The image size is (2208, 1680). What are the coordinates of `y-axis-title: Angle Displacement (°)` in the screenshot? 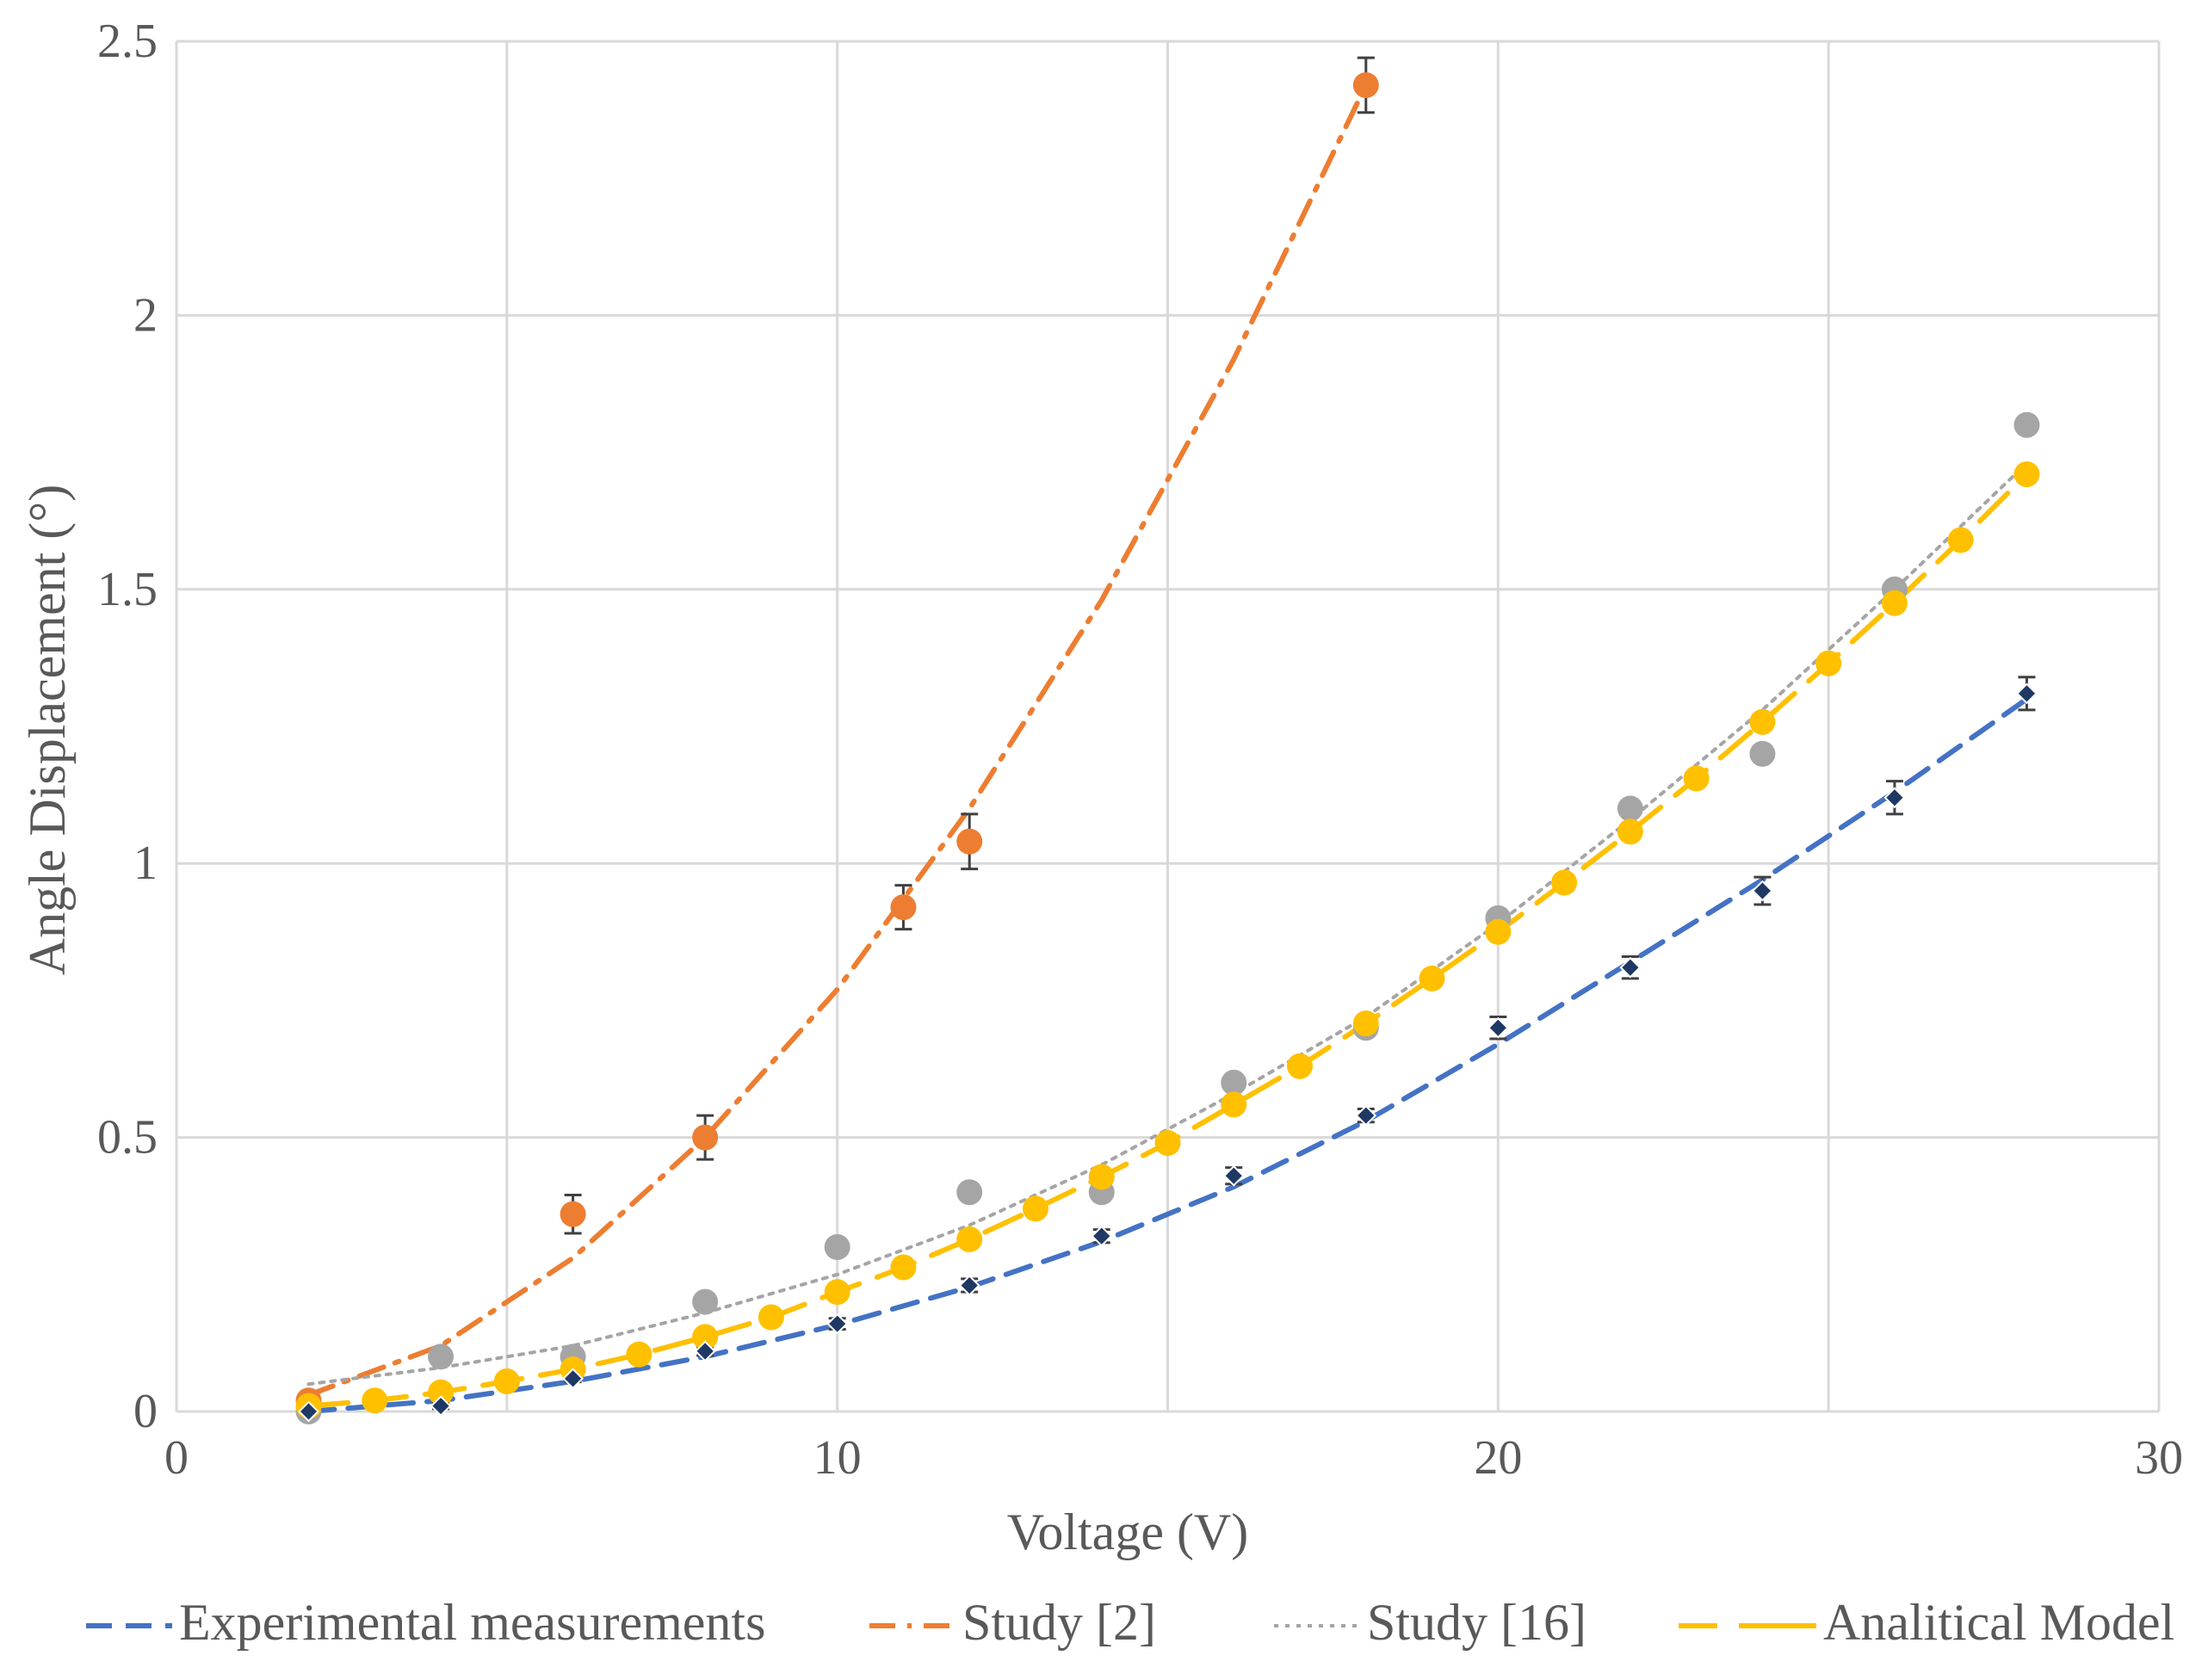 It's located at (47, 730).